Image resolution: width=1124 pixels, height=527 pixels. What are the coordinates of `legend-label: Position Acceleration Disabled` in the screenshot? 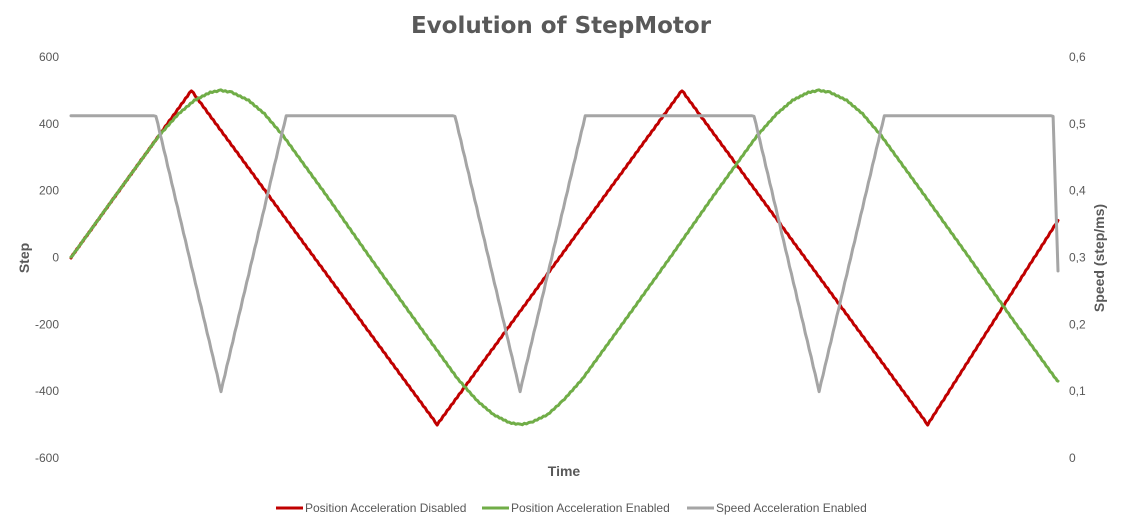 It's located at (385, 508).